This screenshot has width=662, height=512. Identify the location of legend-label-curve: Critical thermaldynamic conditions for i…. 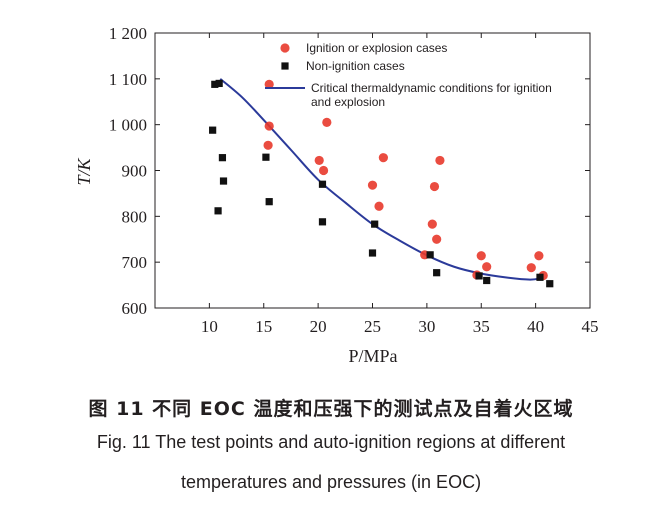
(431, 95).